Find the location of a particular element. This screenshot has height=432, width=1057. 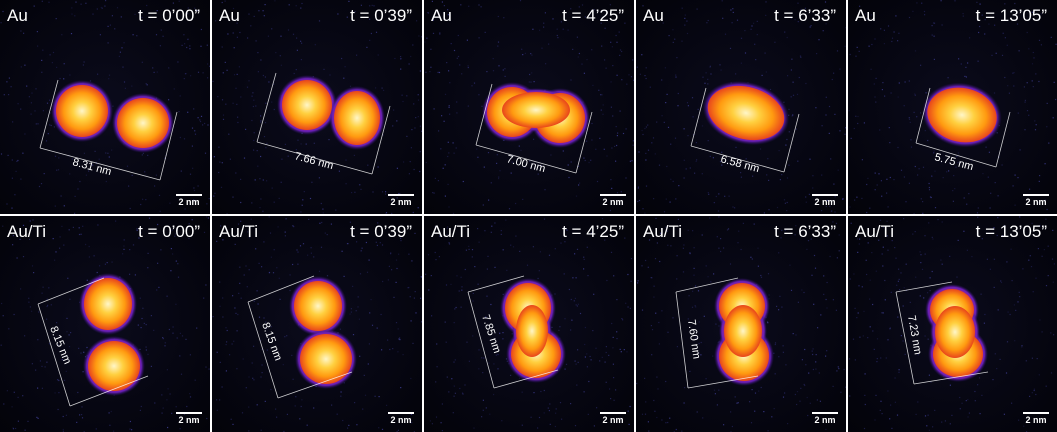

panel-auti-4: Au/Ti t = 6’33” 7.60 nm 2 nm is located at coordinates (741, 324).